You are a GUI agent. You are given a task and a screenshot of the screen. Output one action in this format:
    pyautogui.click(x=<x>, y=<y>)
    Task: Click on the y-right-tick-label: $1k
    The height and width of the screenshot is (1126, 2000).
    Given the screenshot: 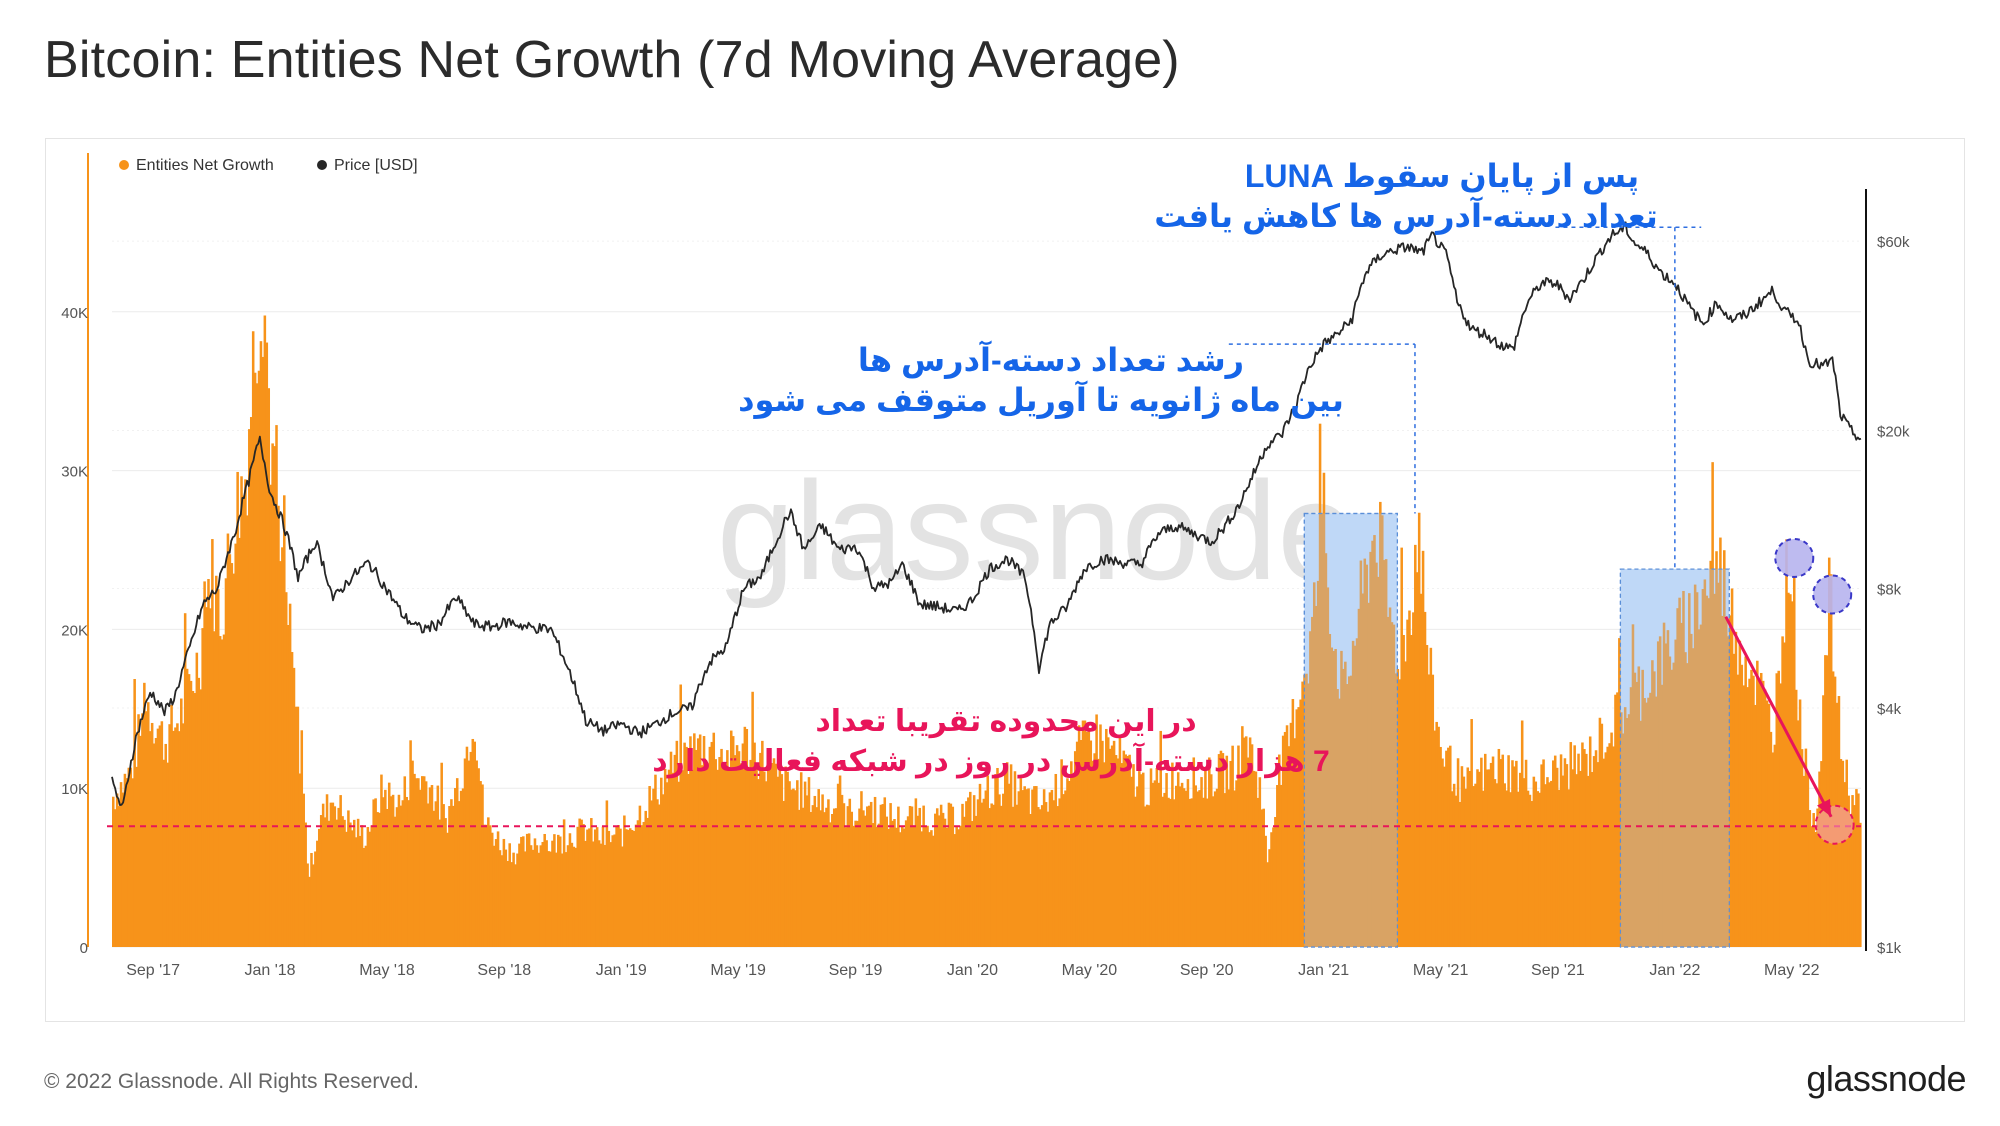 What is the action you would take?
    pyautogui.click(x=1889, y=948)
    